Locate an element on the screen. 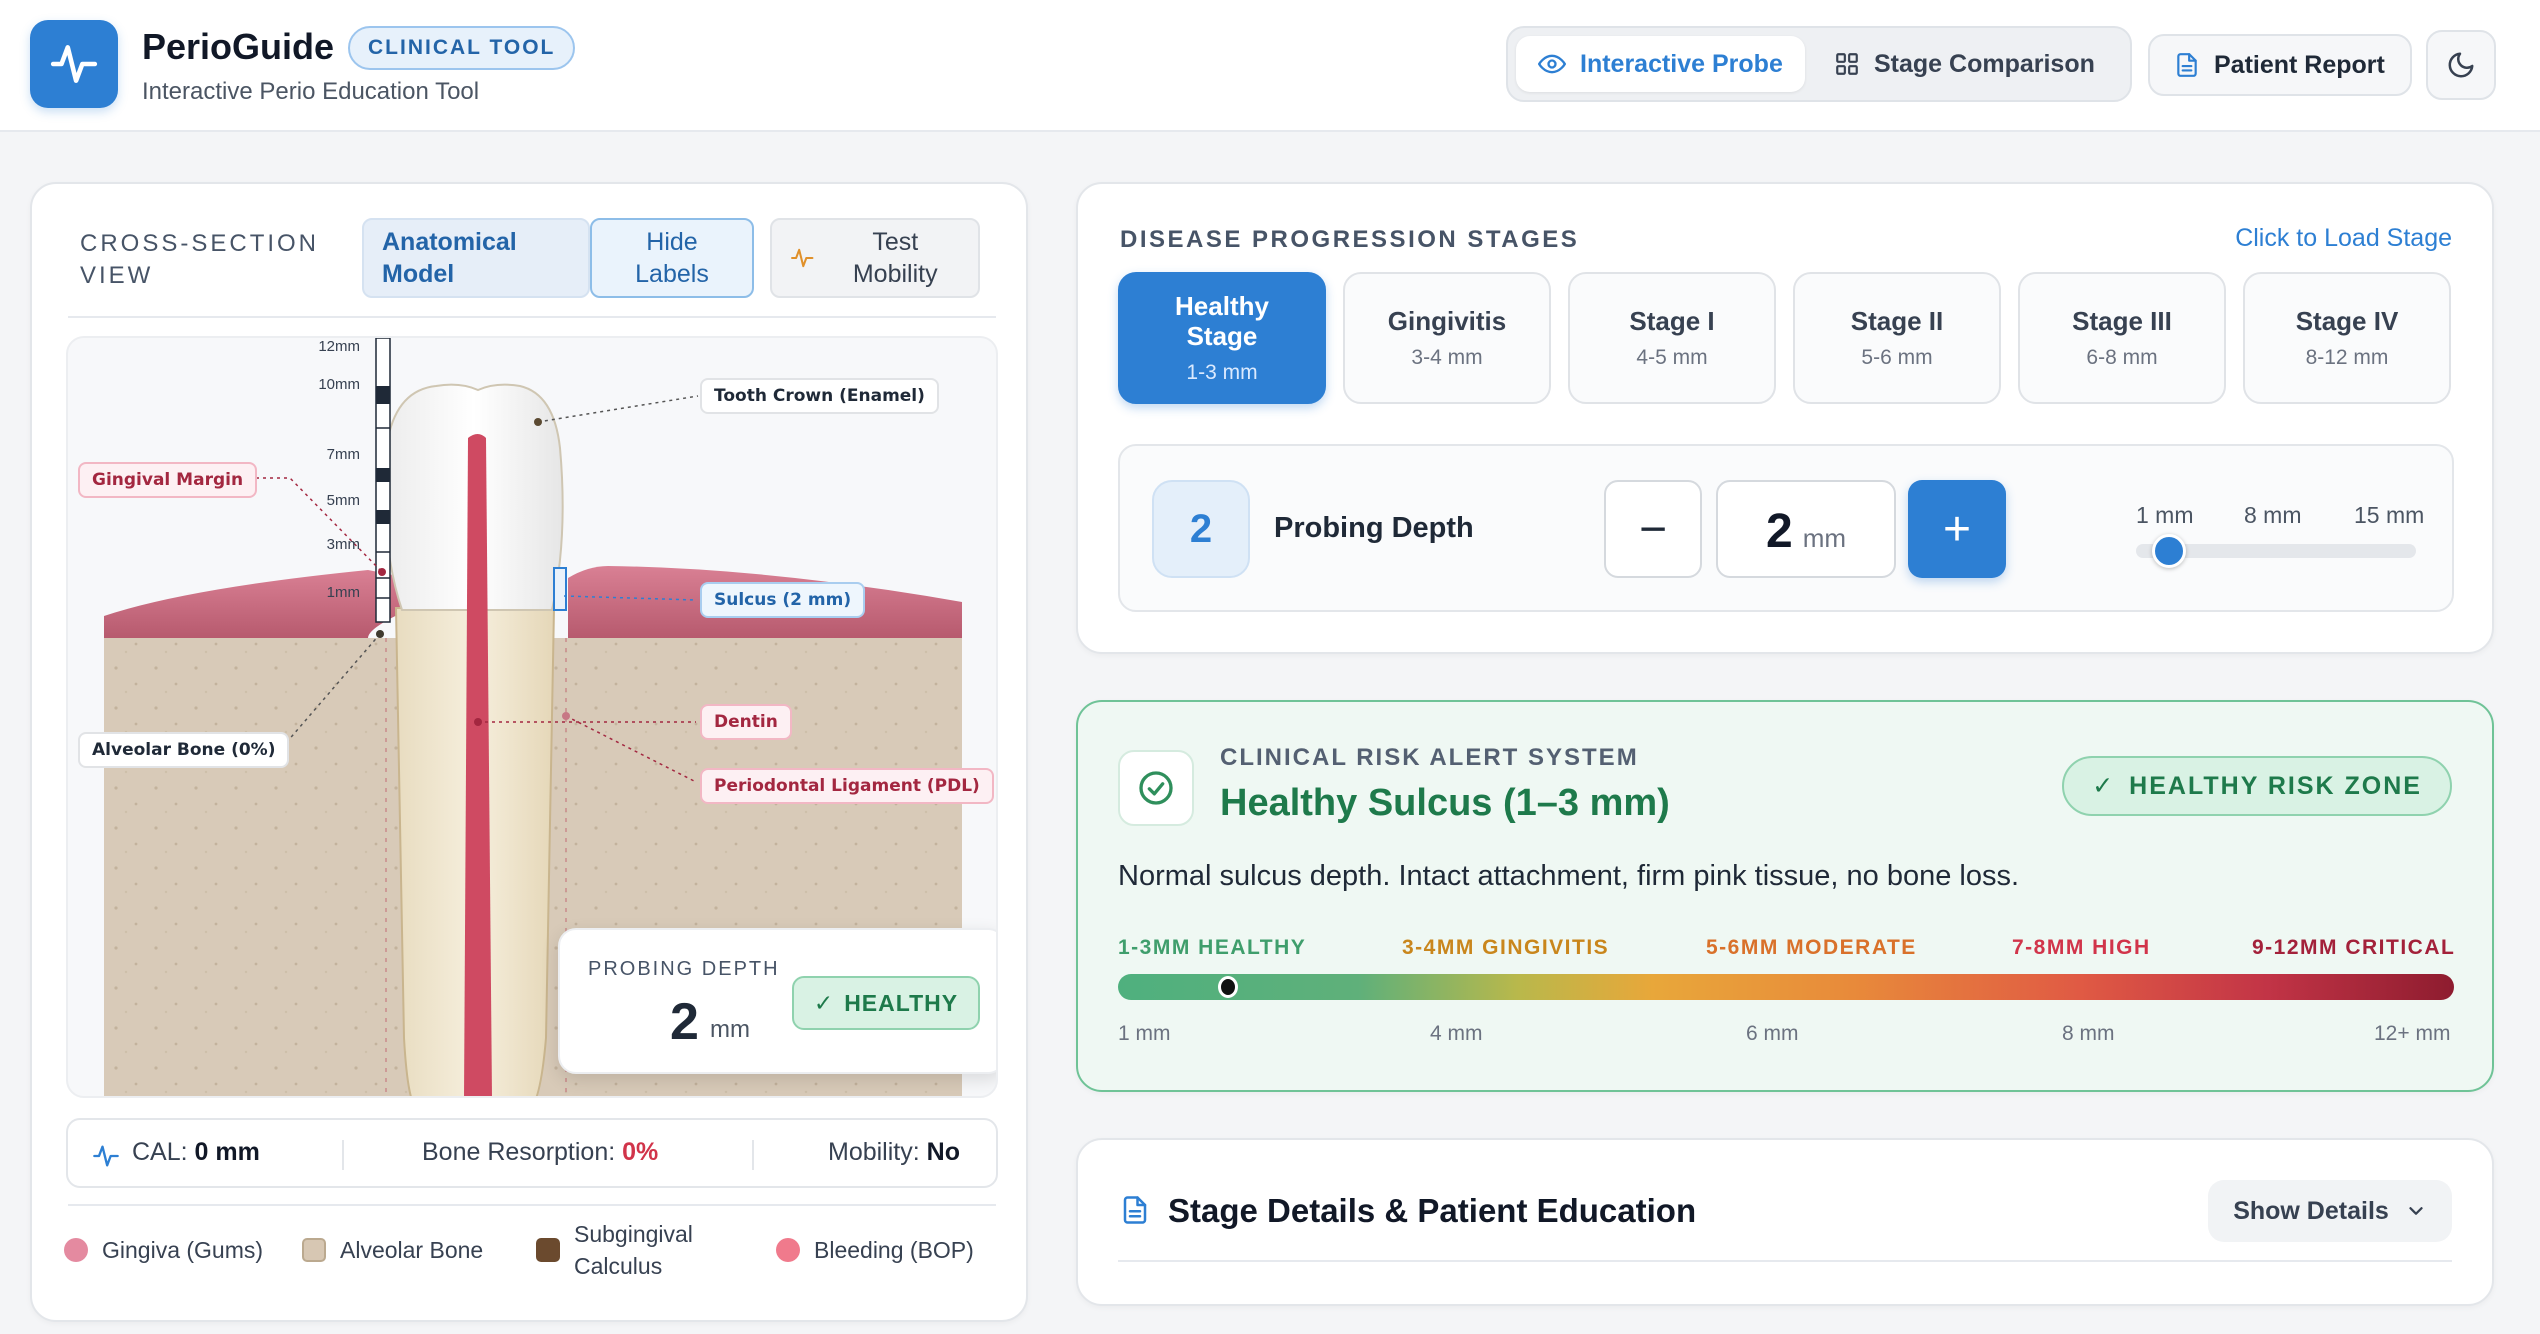 The image size is (2540, 1334). test-mobility-label: Test Mobility is located at coordinates (895, 258).